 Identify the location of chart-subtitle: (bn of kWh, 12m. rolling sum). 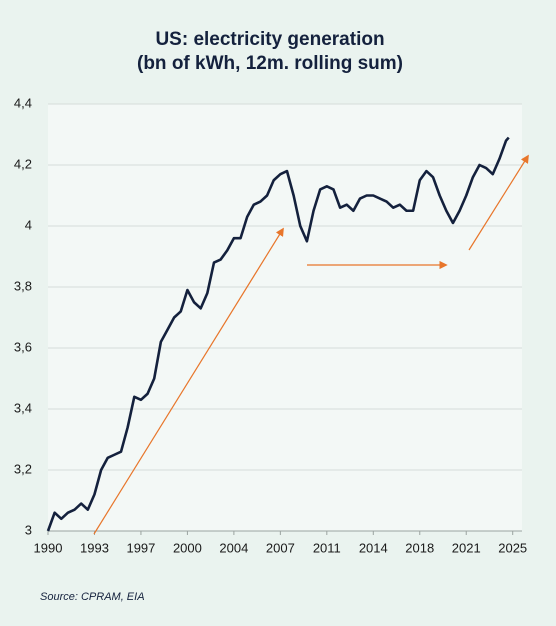
(270, 63).